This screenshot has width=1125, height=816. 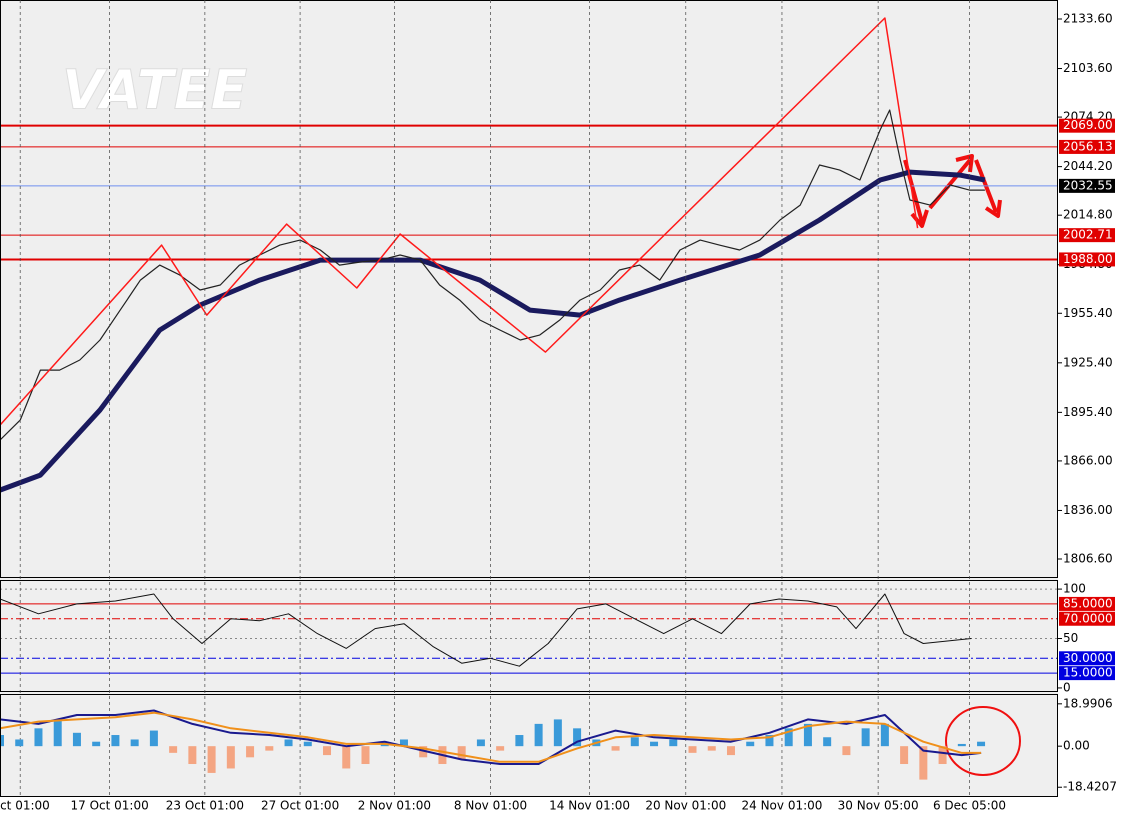 I want to click on x-tick-label: 8 Nov 01:00, so click(x=490, y=806).